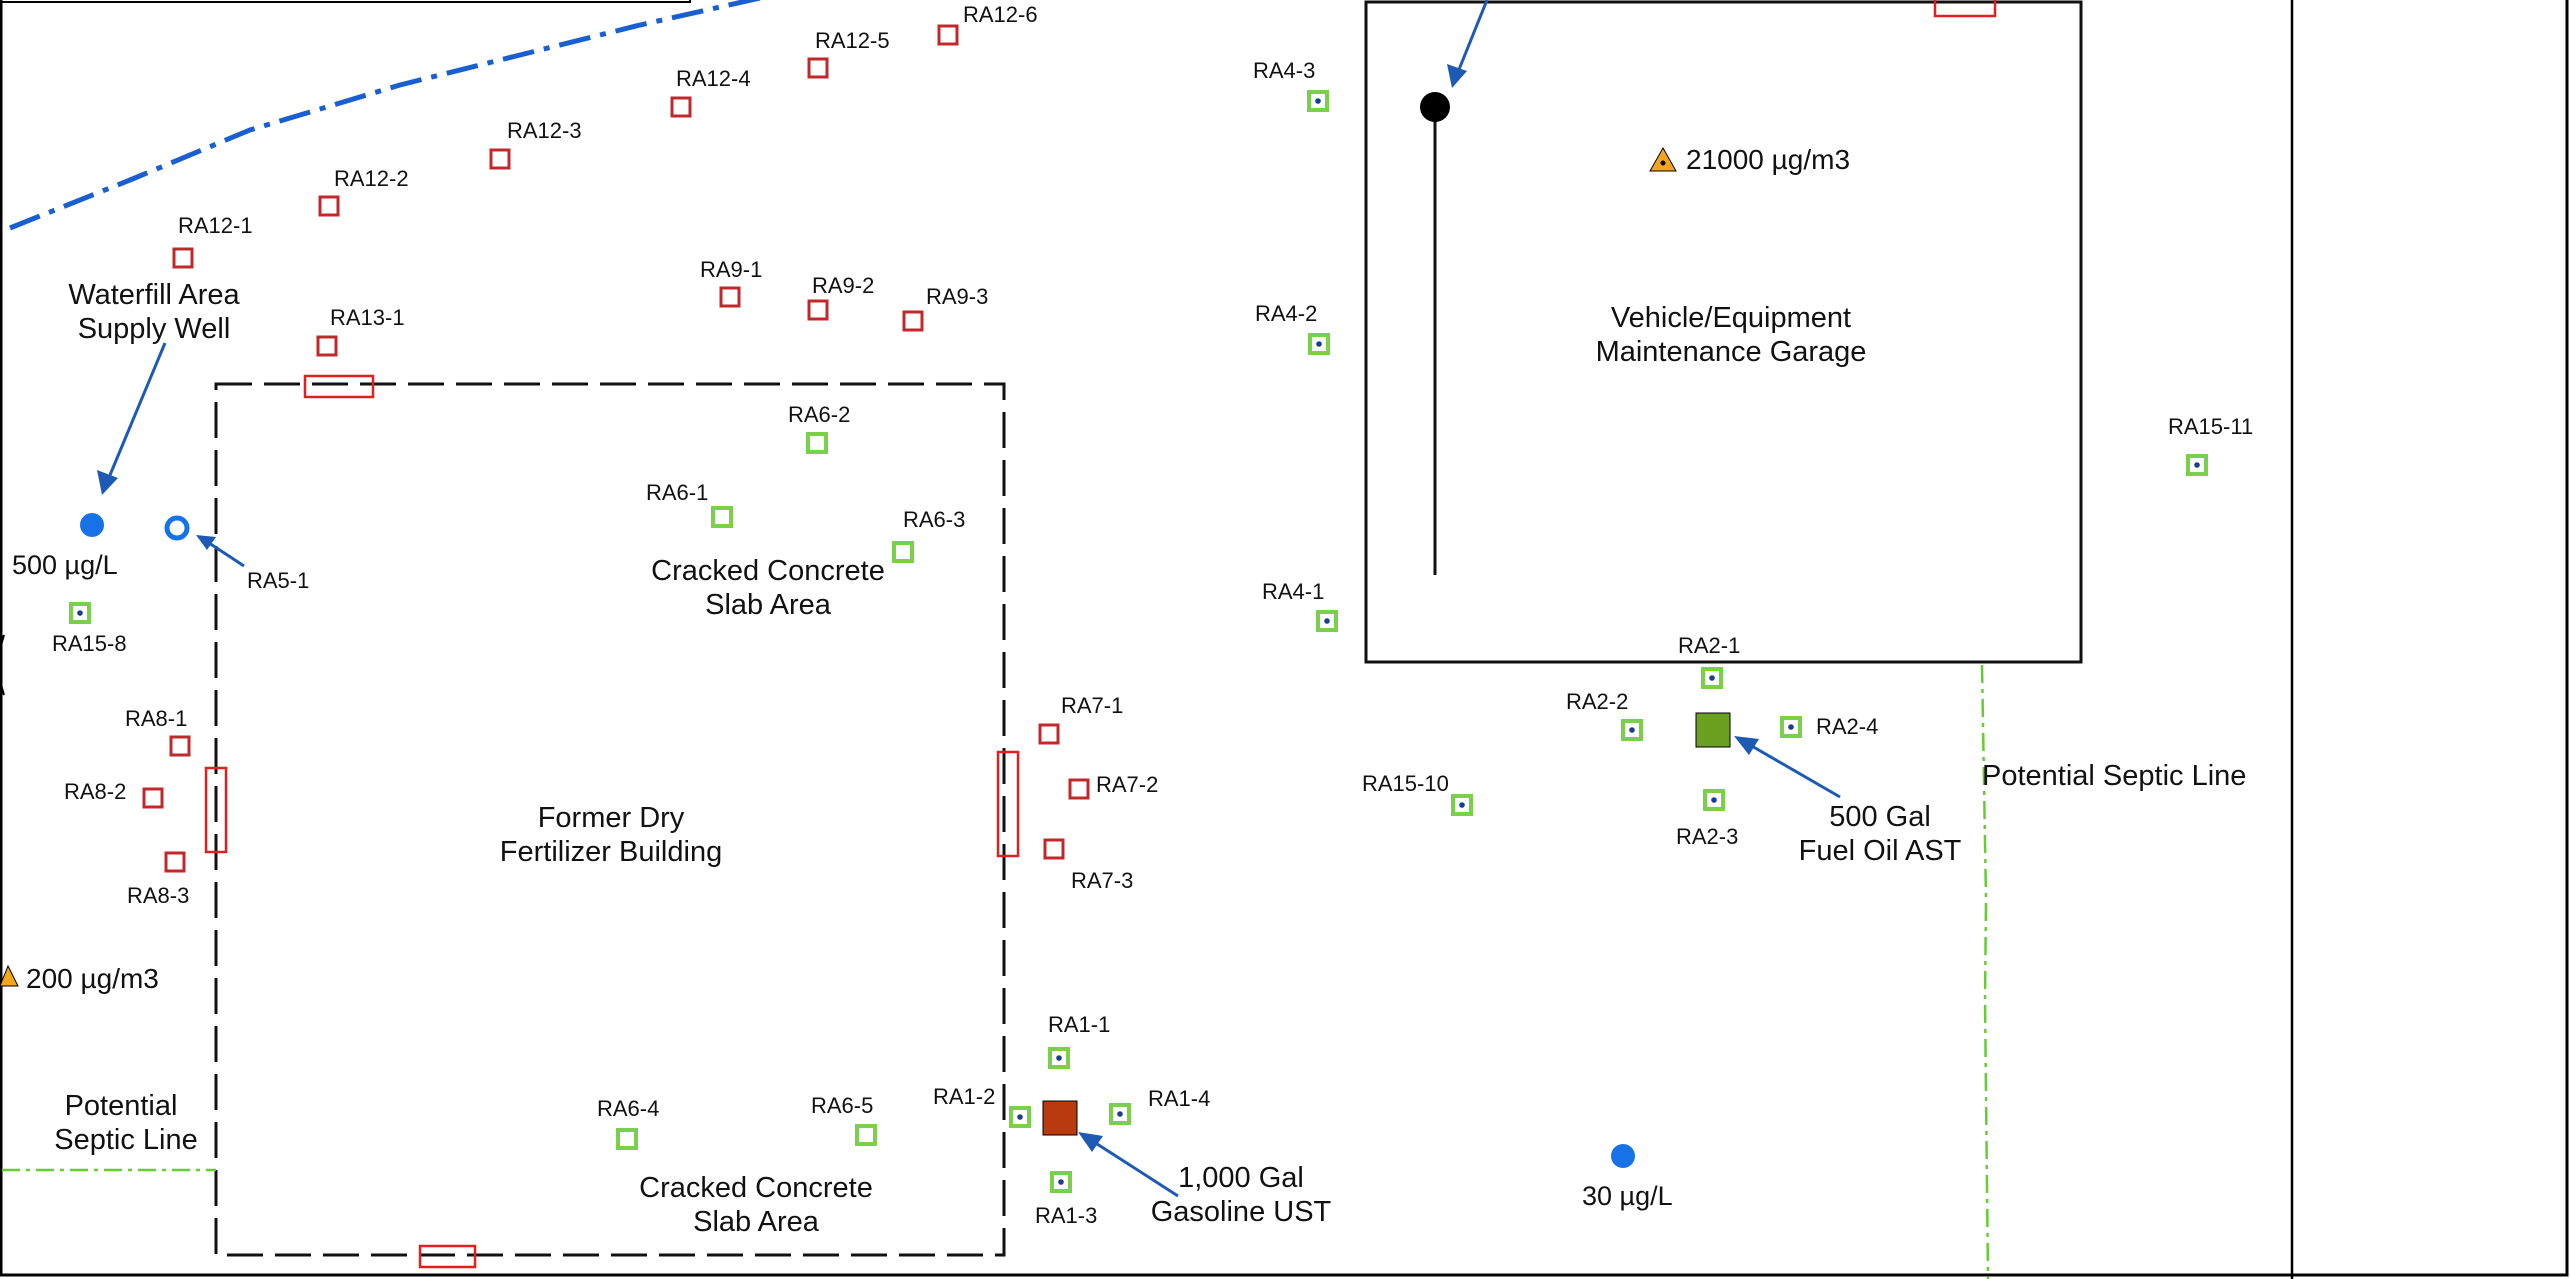  Describe the element at coordinates (345, 1) in the screenshot. I see `inset-box` at that location.